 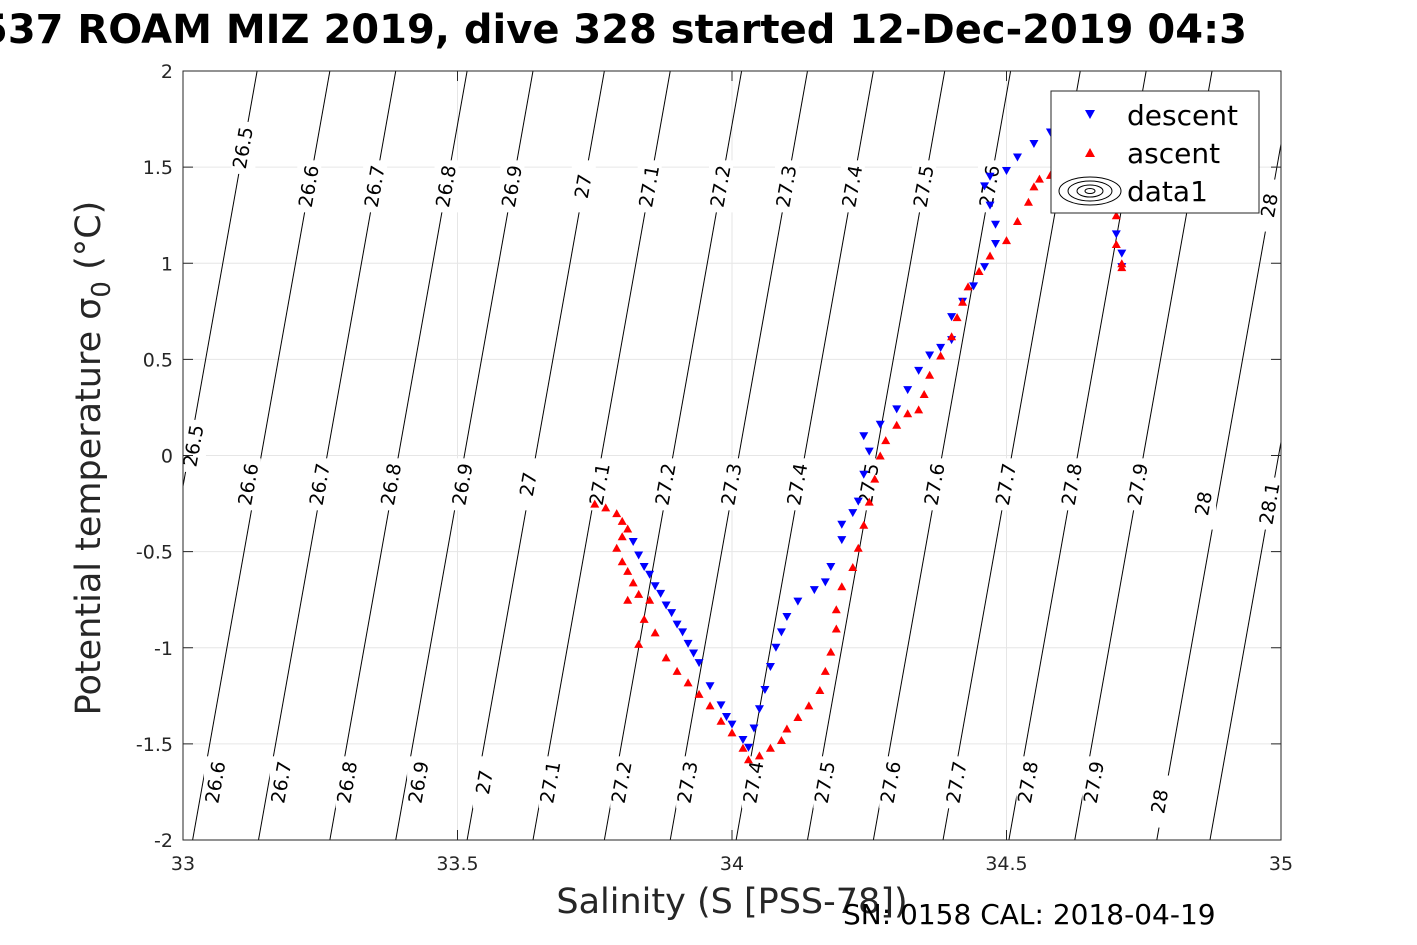 What do you see at coordinates (1090, 152) in the screenshot?
I see `legend-ascent-marker` at bounding box center [1090, 152].